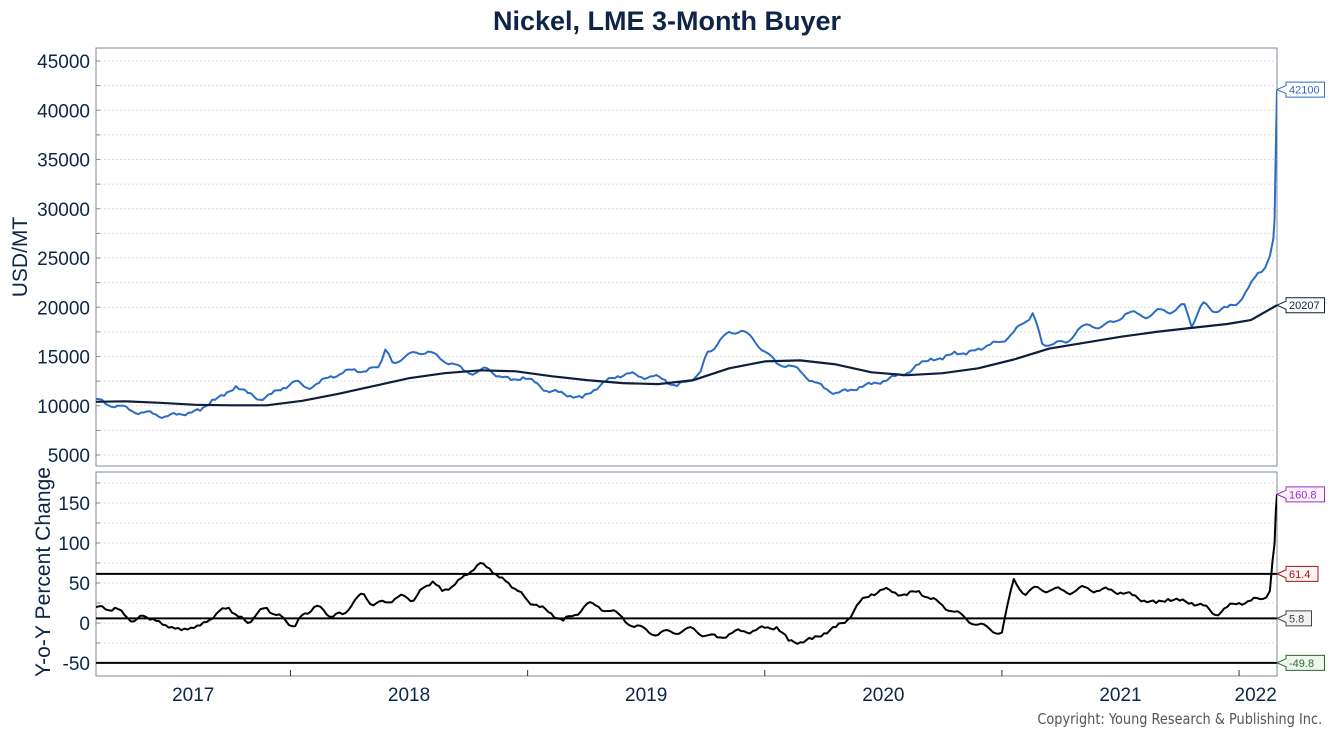 This screenshot has width=1334, height=739. What do you see at coordinates (1256, 695) in the screenshot?
I see `x-tick-label: 2022` at bounding box center [1256, 695].